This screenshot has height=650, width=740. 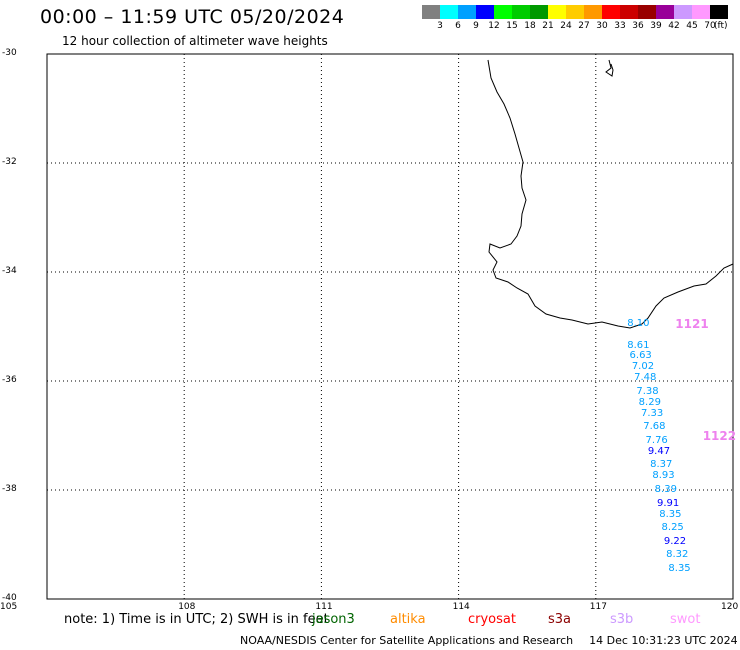 What do you see at coordinates (692, 26) in the screenshot?
I see `color-scale-tick: 45` at bounding box center [692, 26].